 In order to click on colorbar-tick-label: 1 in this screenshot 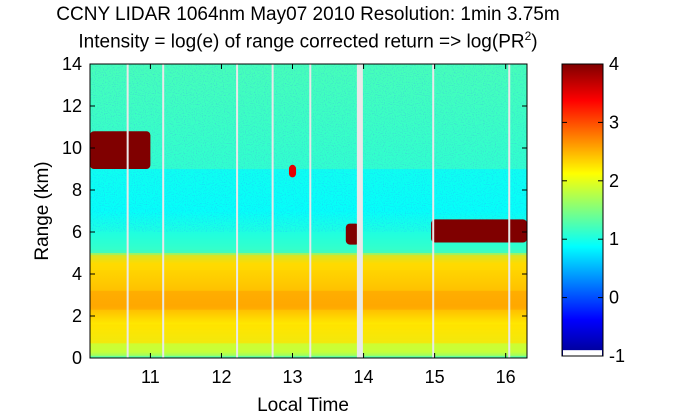, I will do `click(614, 239)`.